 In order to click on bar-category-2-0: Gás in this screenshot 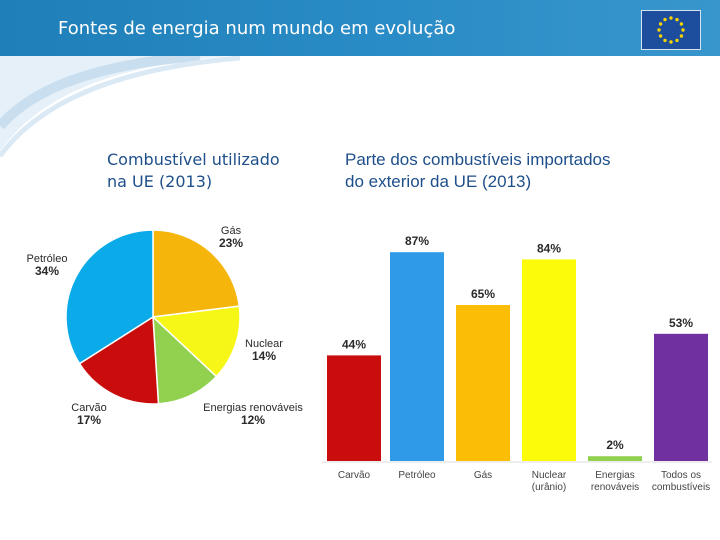, I will do `click(483, 475)`.